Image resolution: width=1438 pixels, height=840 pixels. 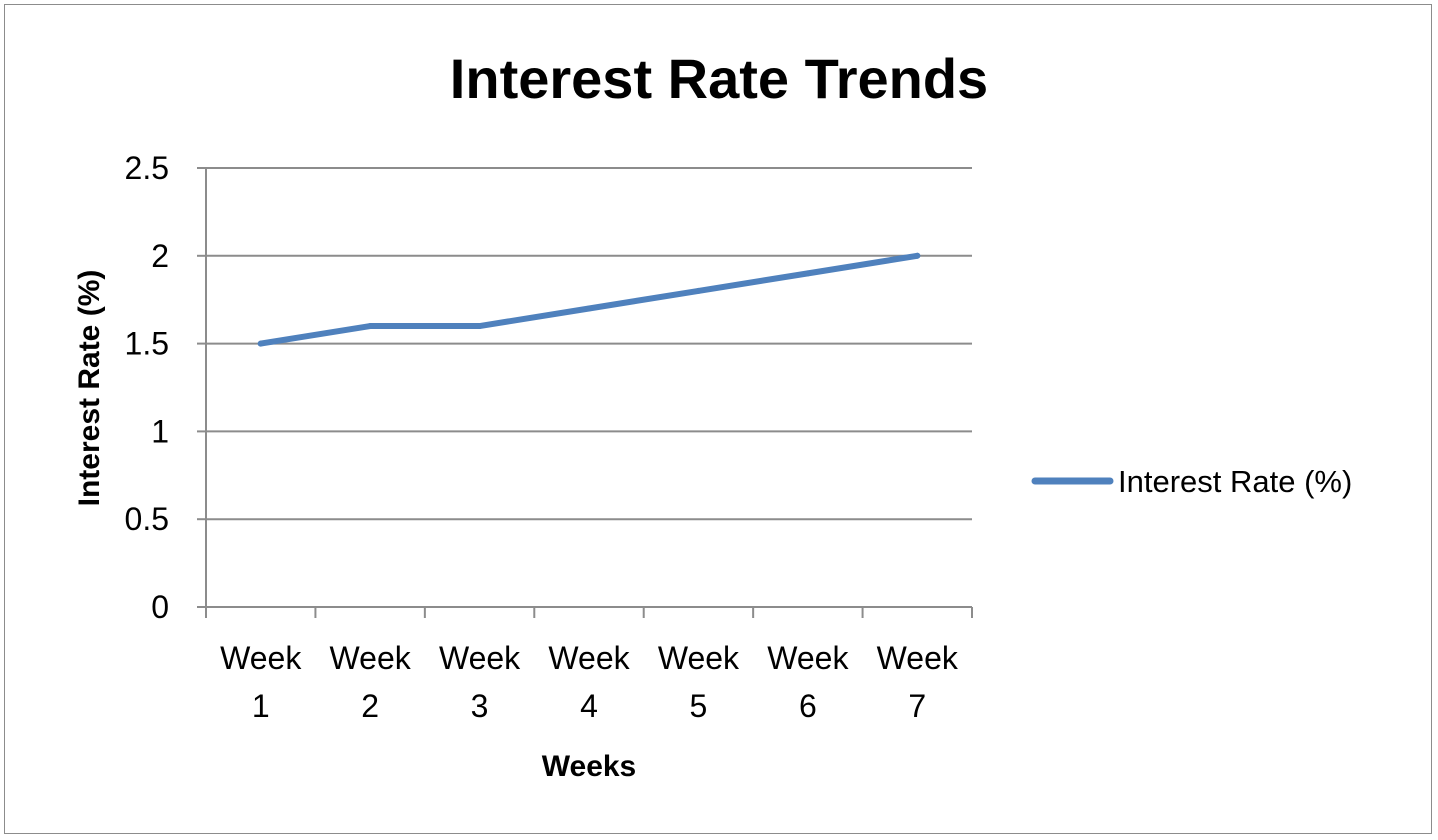 What do you see at coordinates (160, 607) in the screenshot?
I see `y-tick-label: 0` at bounding box center [160, 607].